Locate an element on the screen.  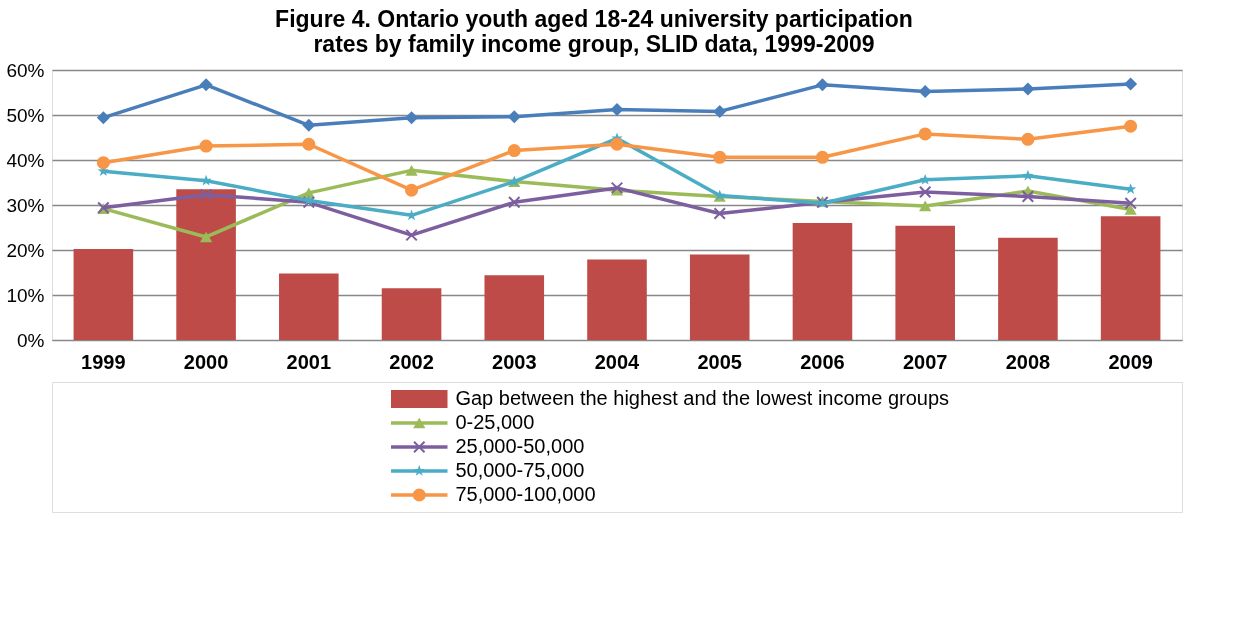
legend-label: 50,000-75,000 is located at coordinates (520, 470).